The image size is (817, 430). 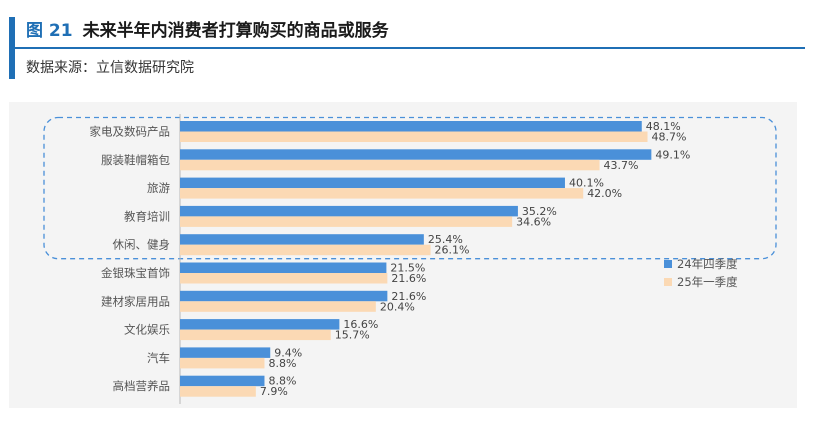 I want to click on legend-label: 25年一季度, so click(x=707, y=282).